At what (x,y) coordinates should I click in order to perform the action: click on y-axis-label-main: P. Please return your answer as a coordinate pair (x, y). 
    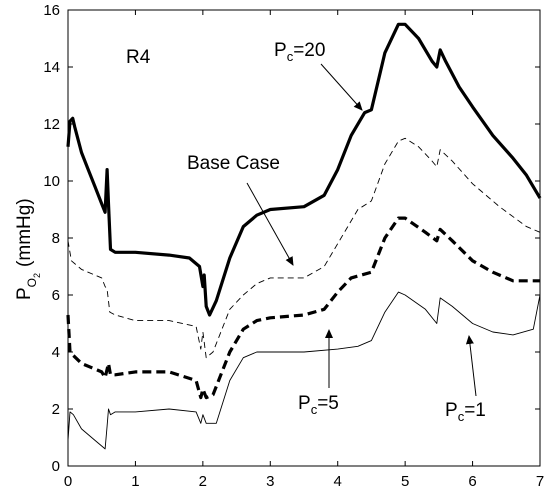
    Looking at the image, I should click on (24, 293).